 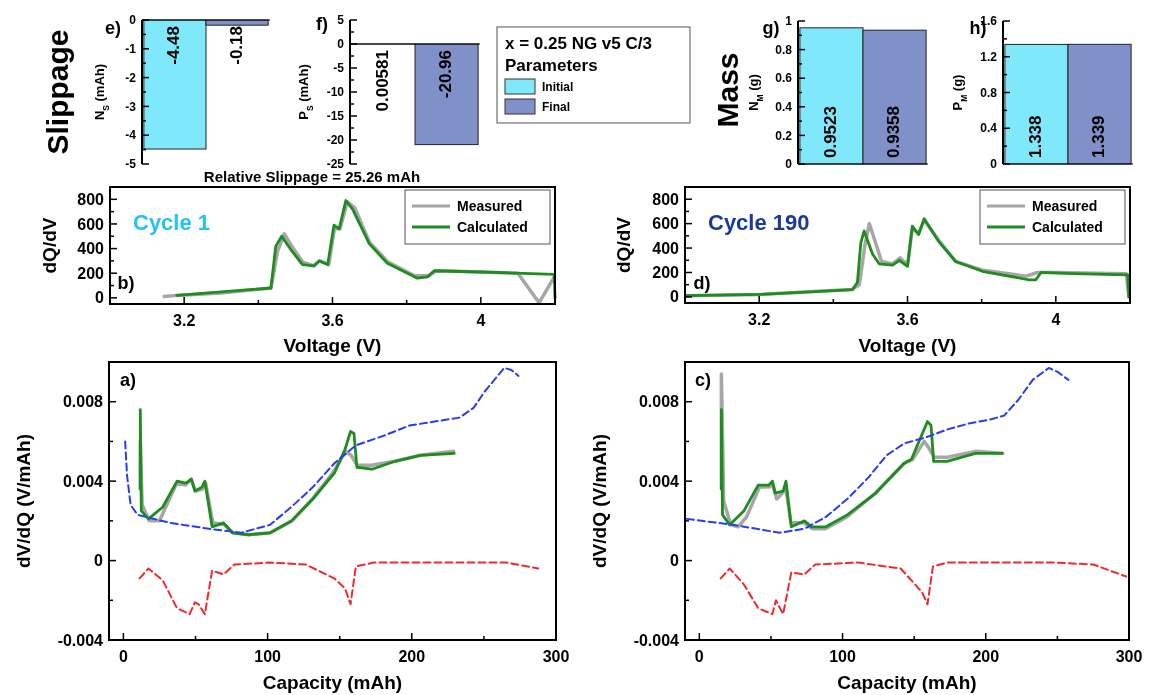 What do you see at coordinates (57, 92) in the screenshot?
I see `text: Slippage` at bounding box center [57, 92].